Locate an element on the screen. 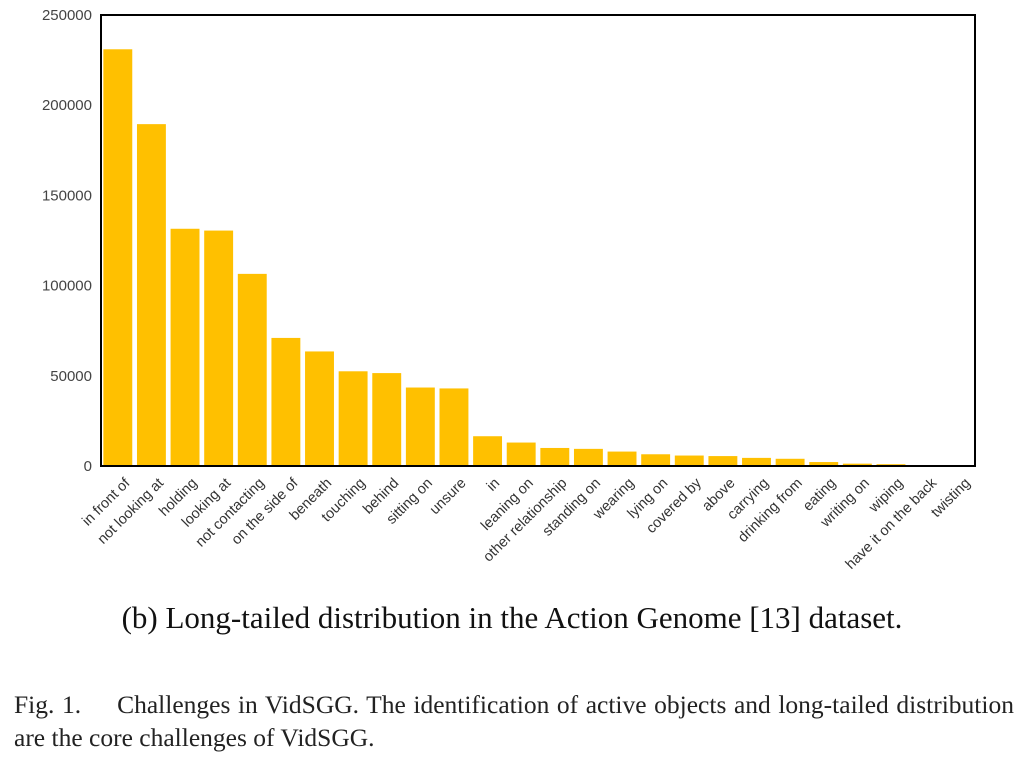 This screenshot has width=1024, height=768. y-tick-label: 150000 is located at coordinates (67, 195).